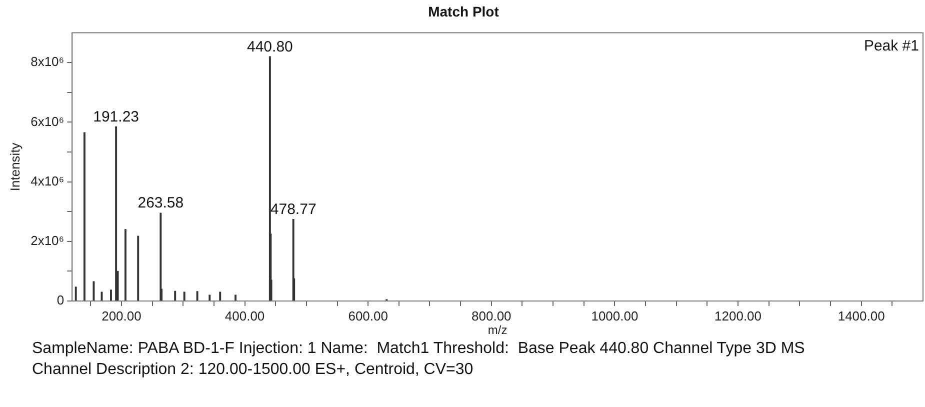  Describe the element at coordinates (253, 370) in the screenshot. I see `text: Channel Description 2: 120.00-1500.00 ES+, Centroid, CV=30` at that location.